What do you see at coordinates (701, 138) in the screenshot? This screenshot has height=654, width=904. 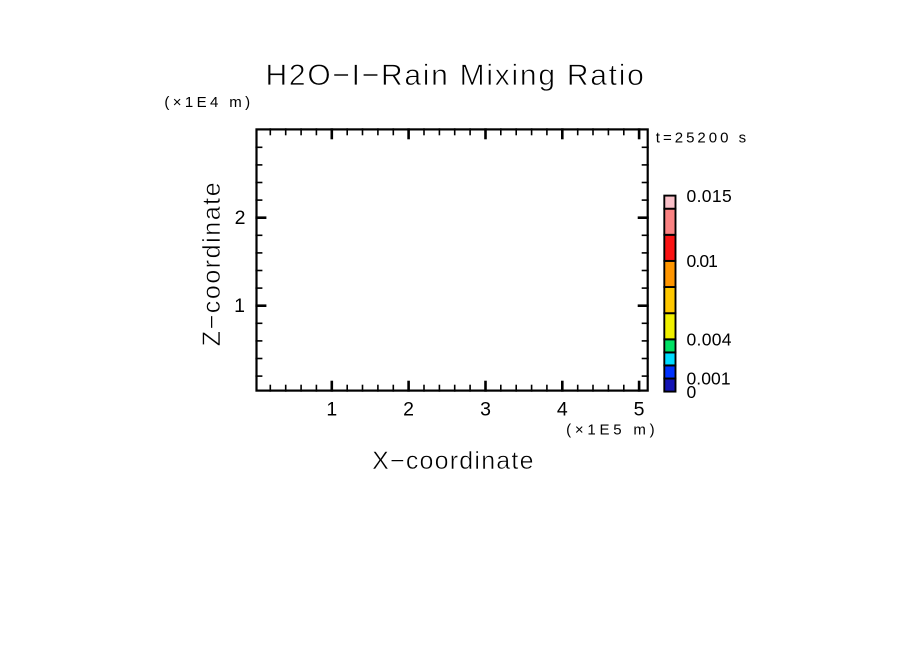 I see `svg-text: t=25200 s` at bounding box center [701, 138].